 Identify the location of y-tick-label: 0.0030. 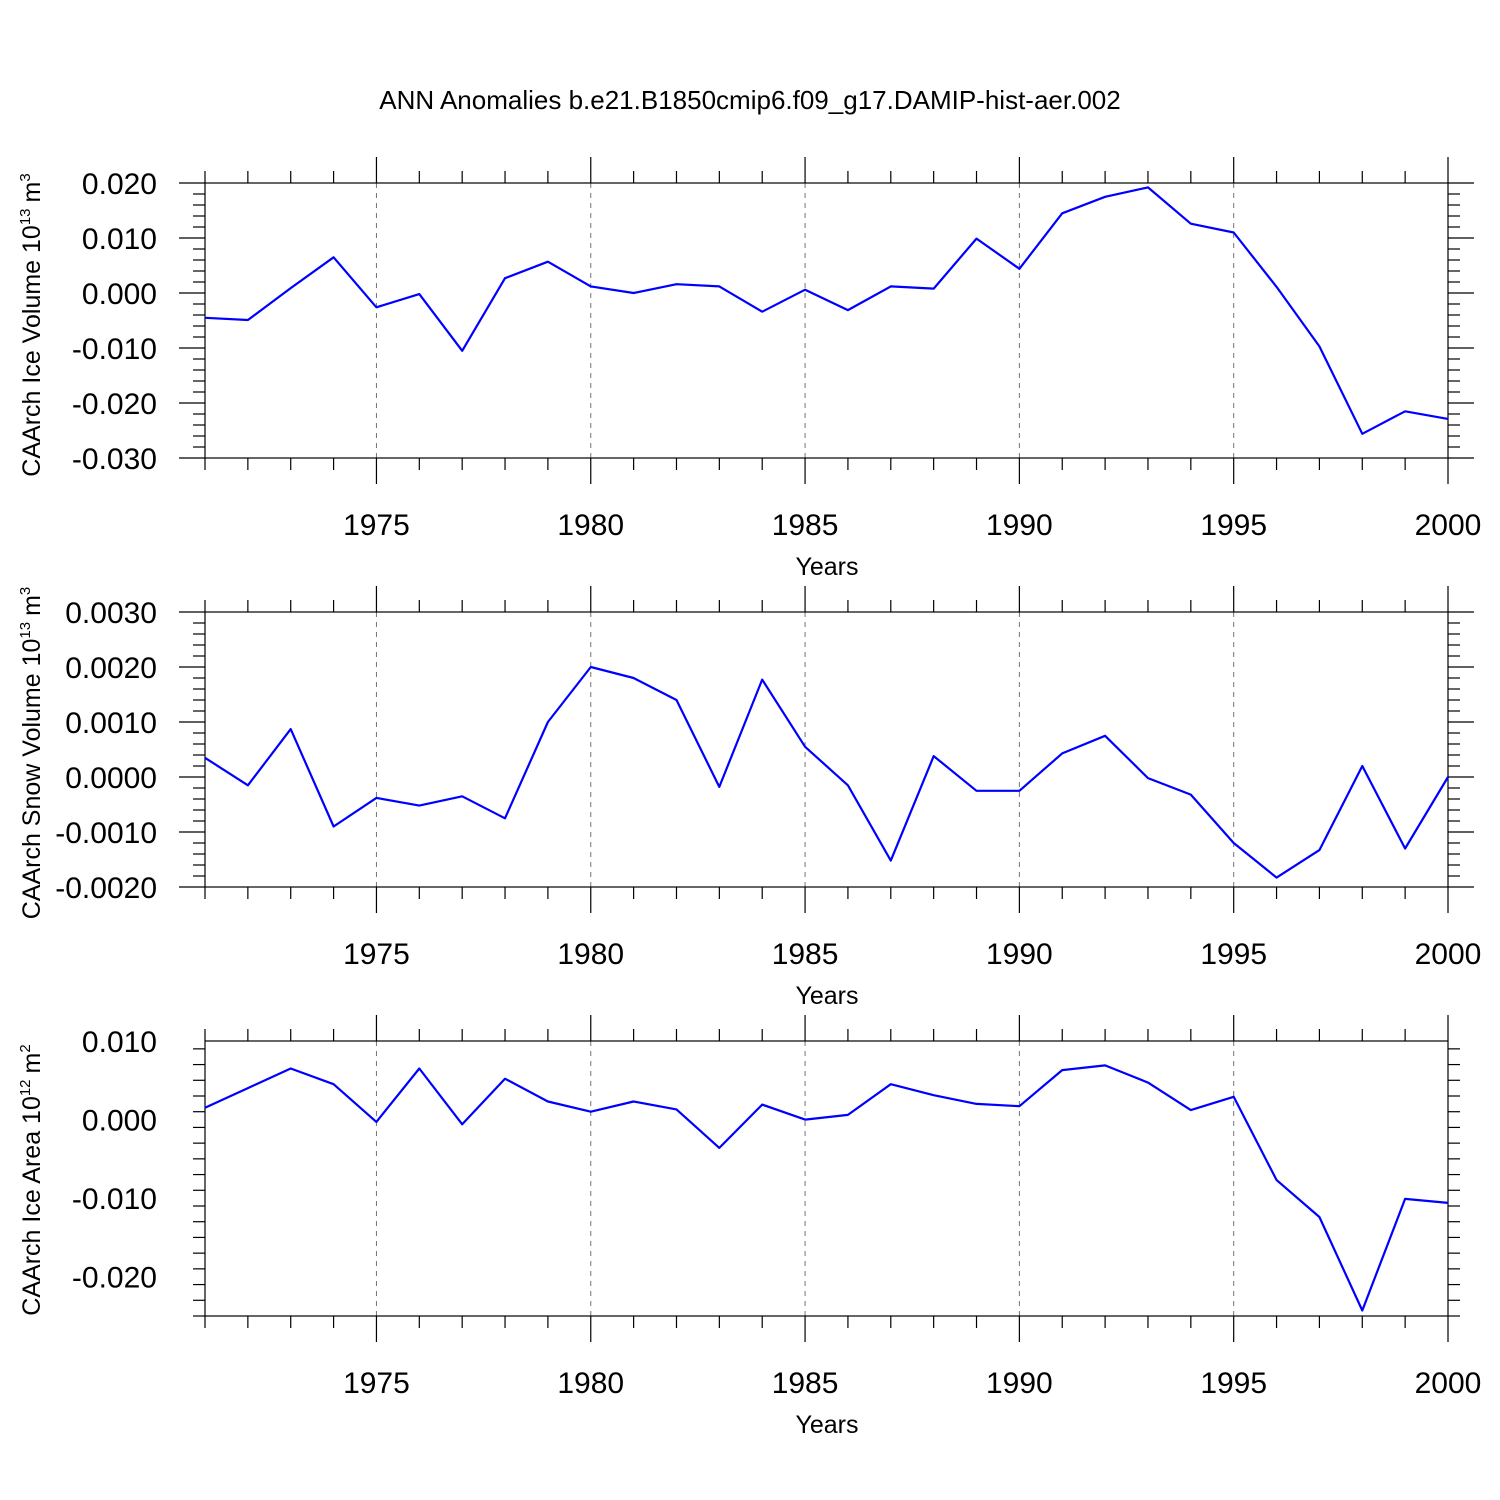
(111, 613).